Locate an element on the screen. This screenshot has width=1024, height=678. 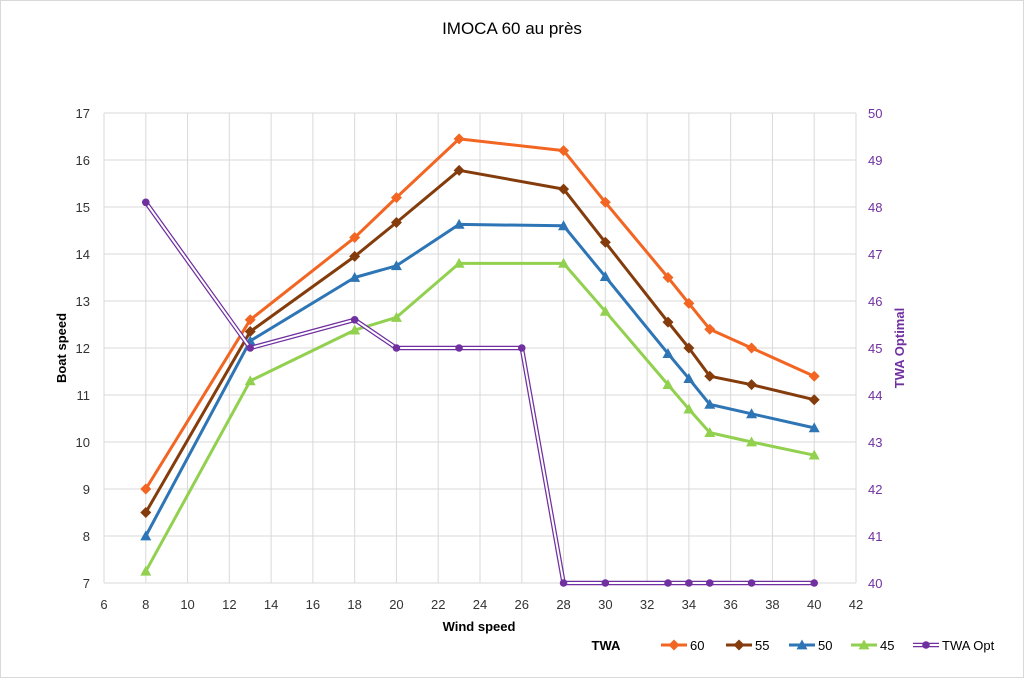
legend-label: TWA Opt is located at coordinates (968, 645).